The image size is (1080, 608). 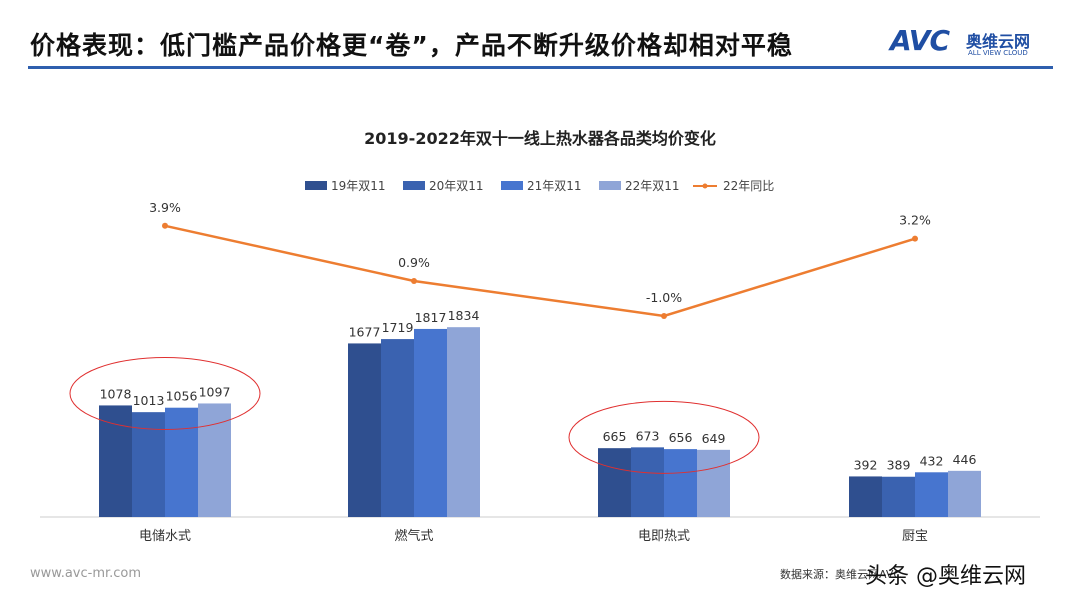 What do you see at coordinates (149, 400) in the screenshot?
I see `bar-value-label: 1013` at bounding box center [149, 400].